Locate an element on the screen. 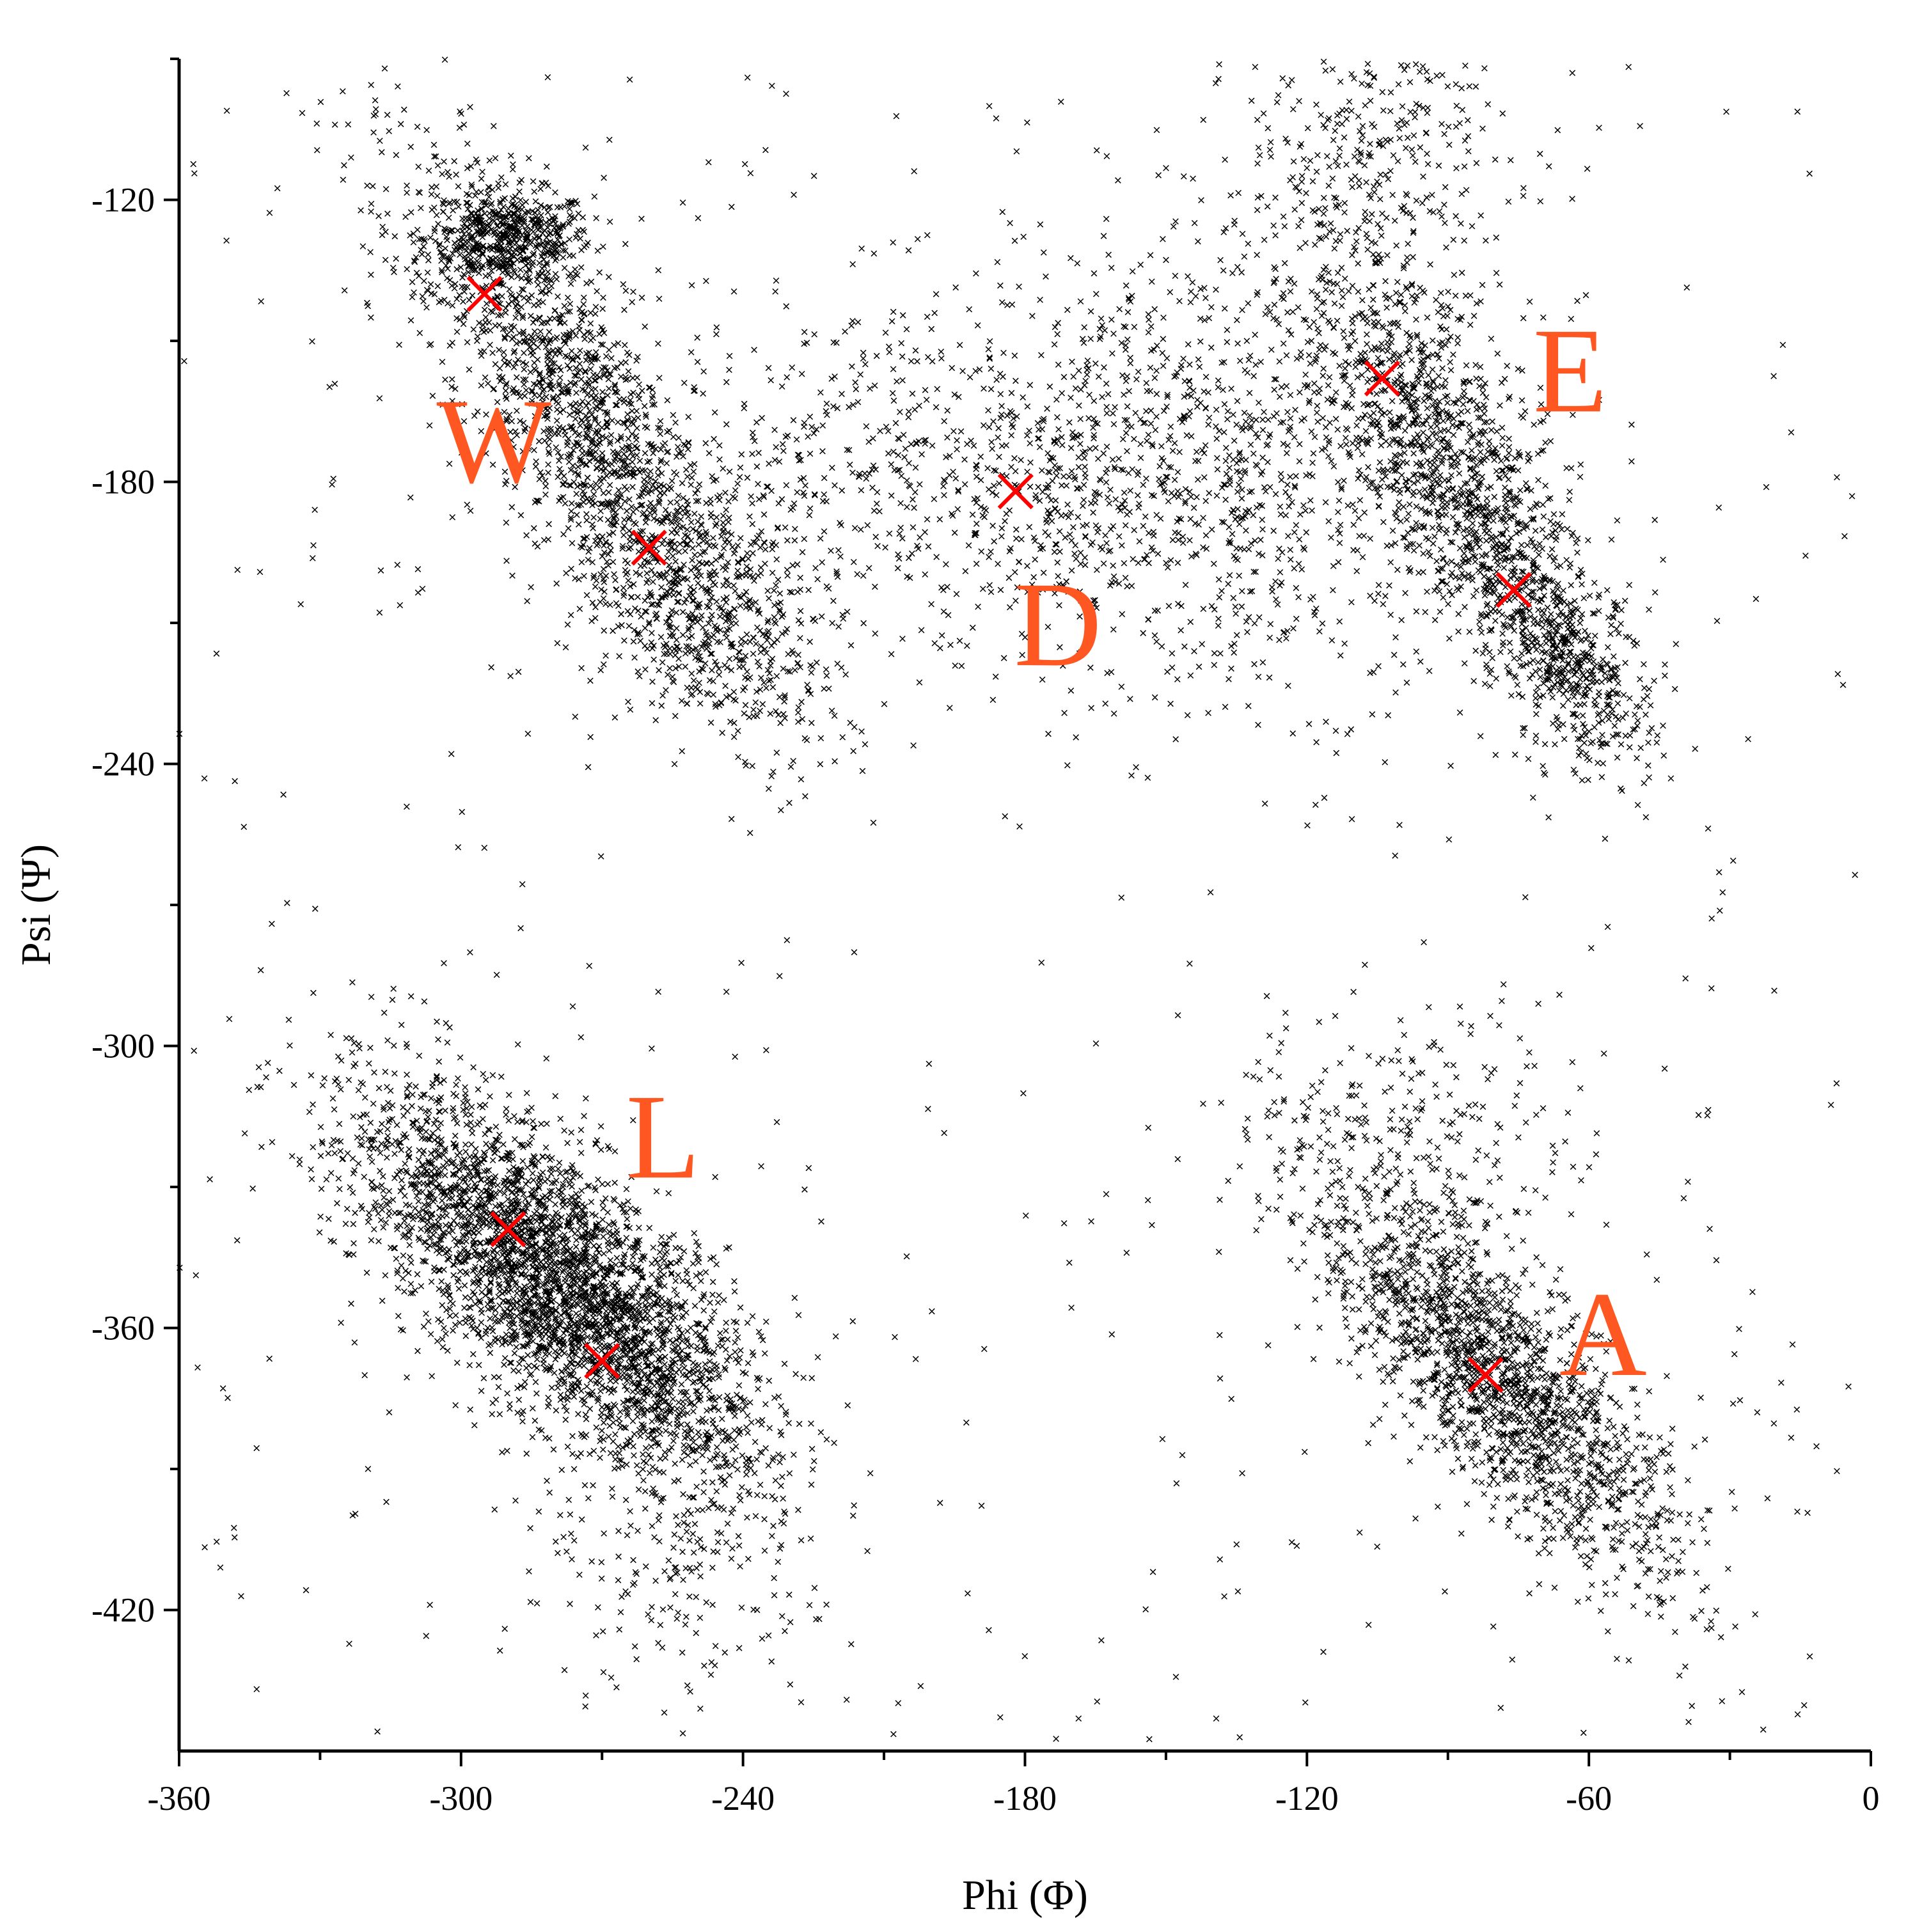  x-tick-label: -240 is located at coordinates (743, 1798).